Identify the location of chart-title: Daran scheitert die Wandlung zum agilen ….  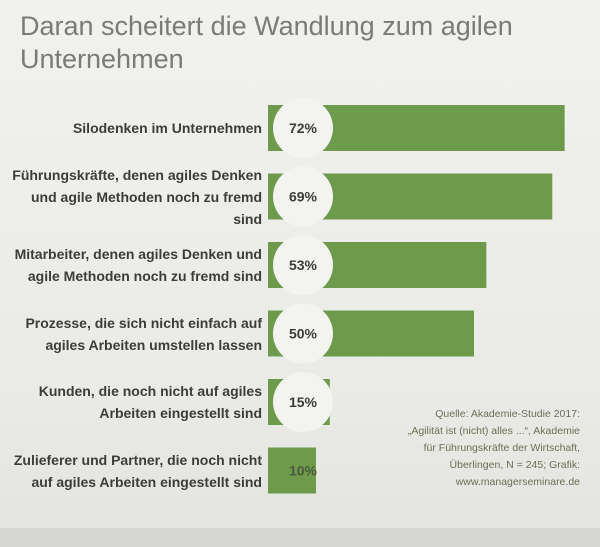
(300, 43).